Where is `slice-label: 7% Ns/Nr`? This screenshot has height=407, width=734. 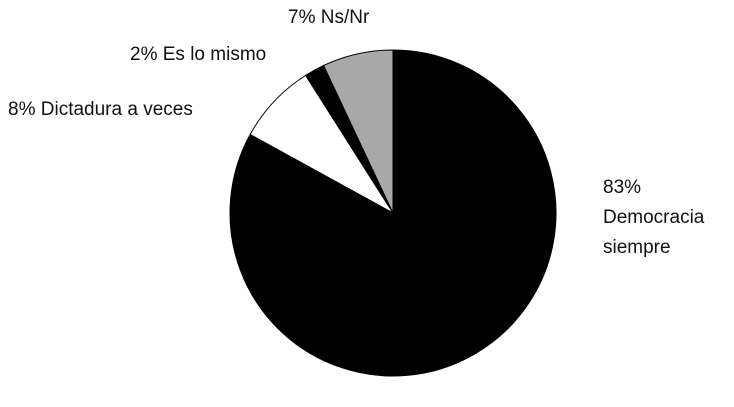 slice-label: 7% Ns/Nr is located at coordinates (328, 18).